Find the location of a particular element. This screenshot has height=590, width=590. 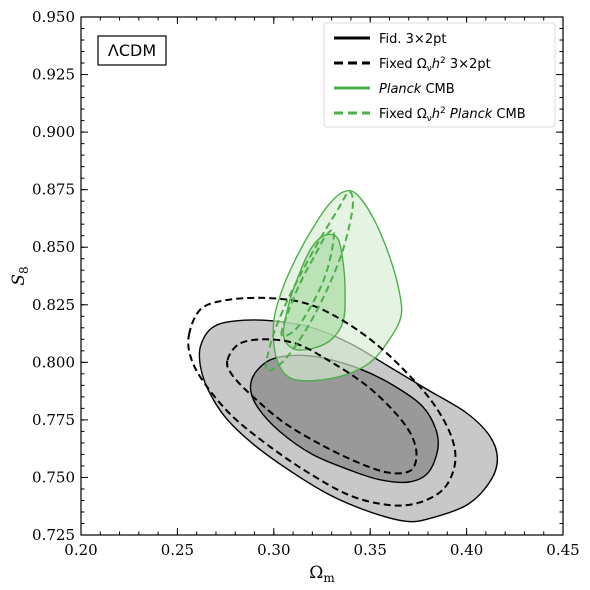

x-axis-label: Ωm is located at coordinates (322, 574).